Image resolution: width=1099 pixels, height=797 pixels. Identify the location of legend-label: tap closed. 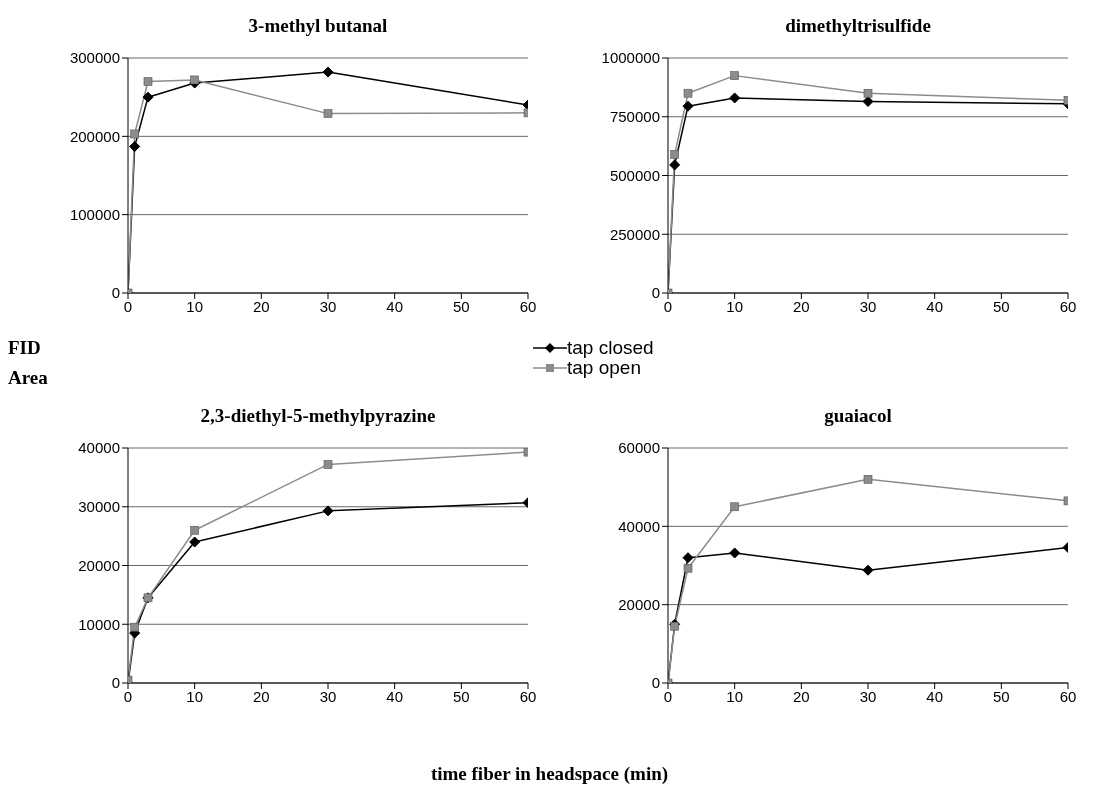
(610, 347).